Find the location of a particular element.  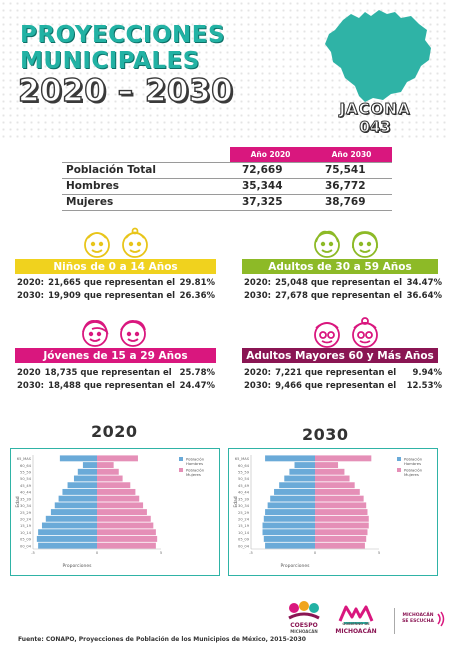

logo-divider is located at coordinates (394, 621).